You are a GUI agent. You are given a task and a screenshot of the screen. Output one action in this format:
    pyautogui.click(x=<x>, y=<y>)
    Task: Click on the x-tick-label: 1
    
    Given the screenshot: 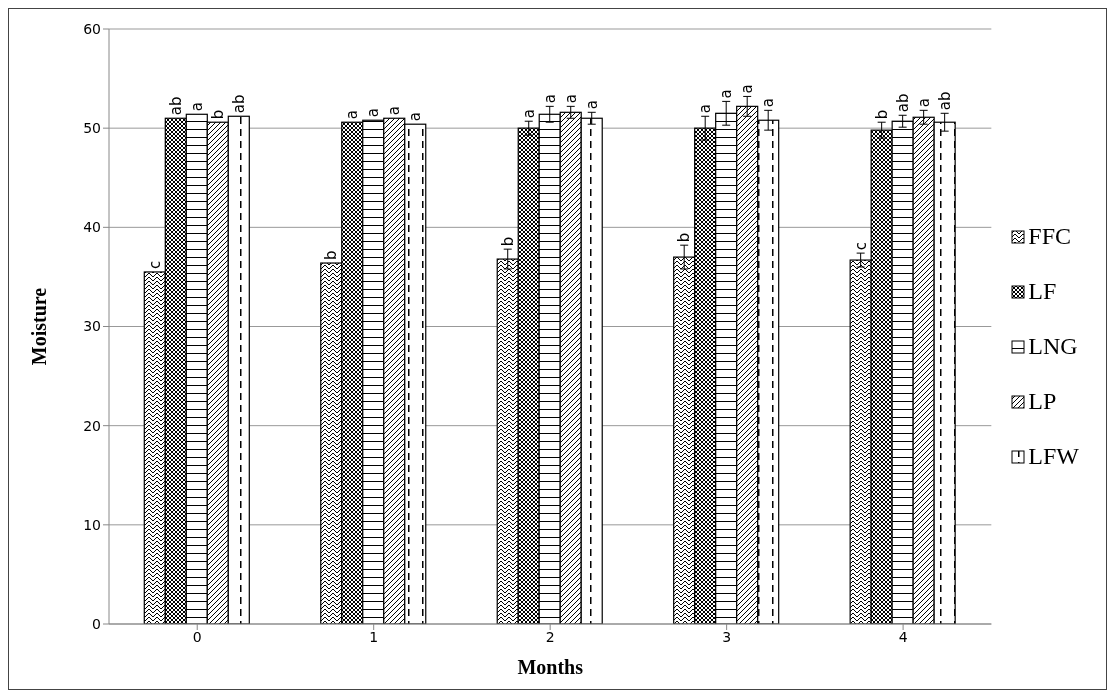 What is the action you would take?
    pyautogui.click(x=374, y=636)
    